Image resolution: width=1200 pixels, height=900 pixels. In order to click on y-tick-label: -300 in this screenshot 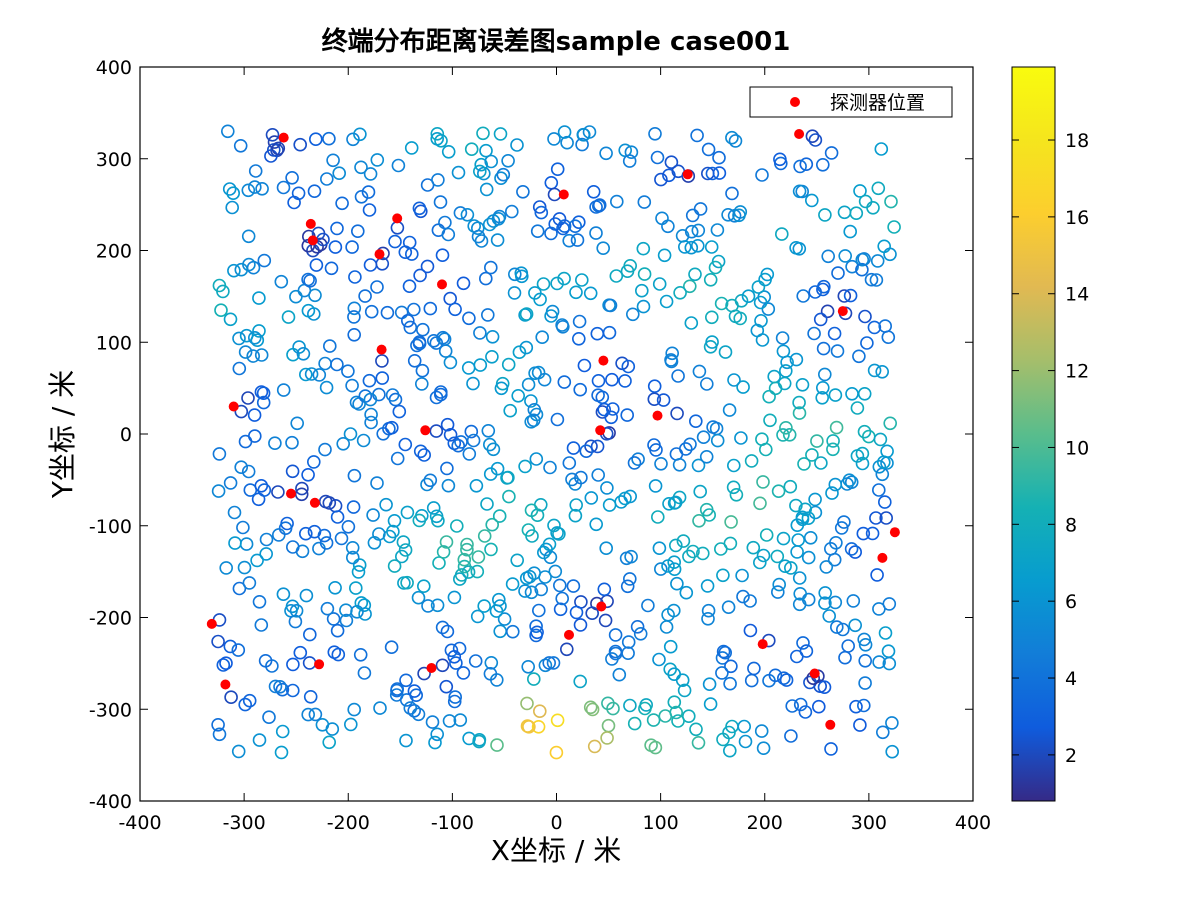, I will do `click(110, 710)`.